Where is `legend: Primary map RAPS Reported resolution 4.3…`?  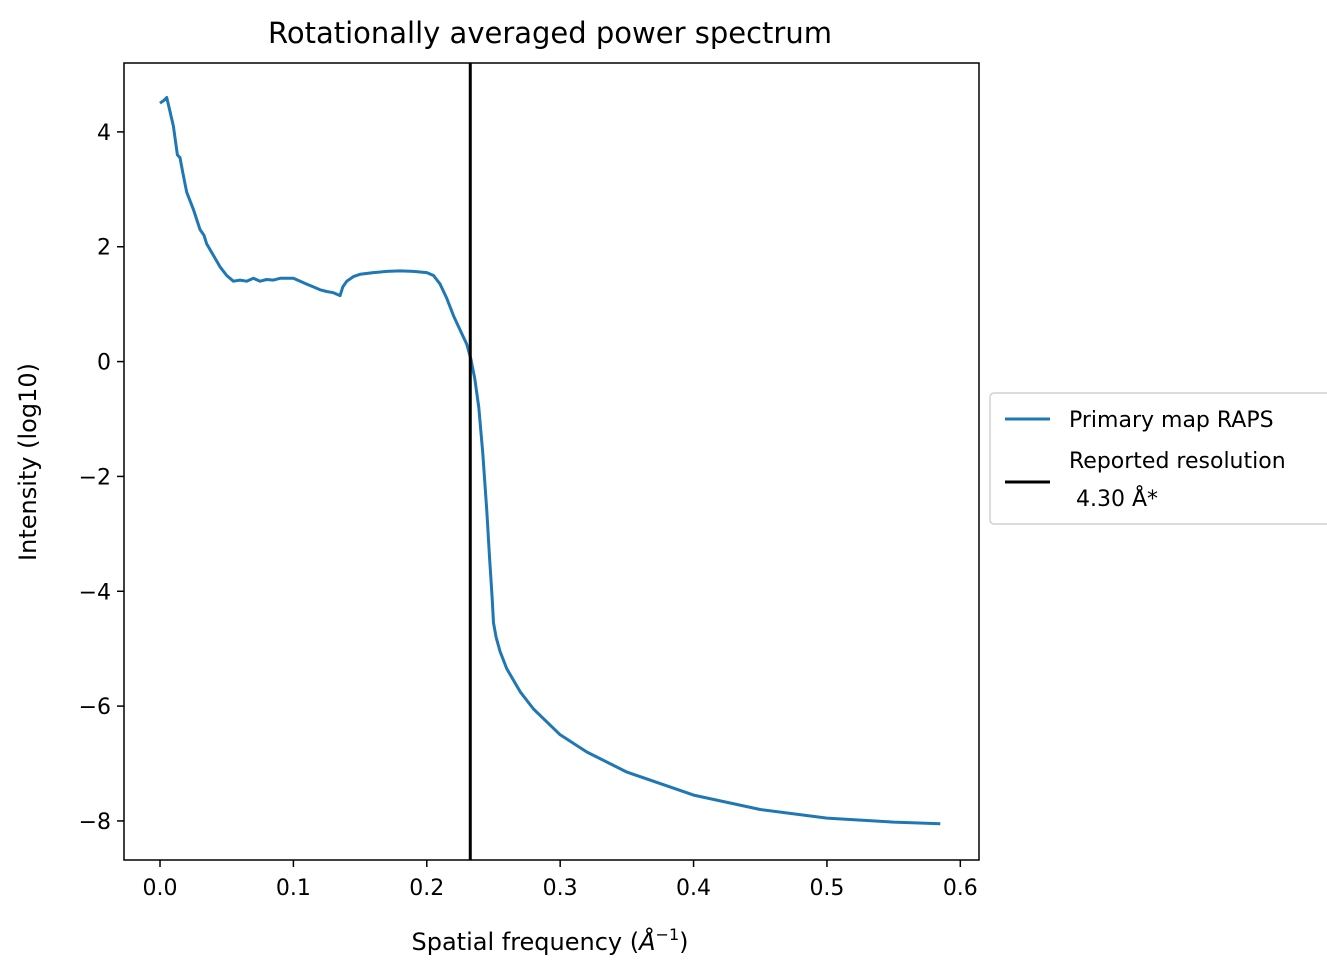 legend: Primary map RAPS Reported resolution 4.3… is located at coordinates (1158, 458).